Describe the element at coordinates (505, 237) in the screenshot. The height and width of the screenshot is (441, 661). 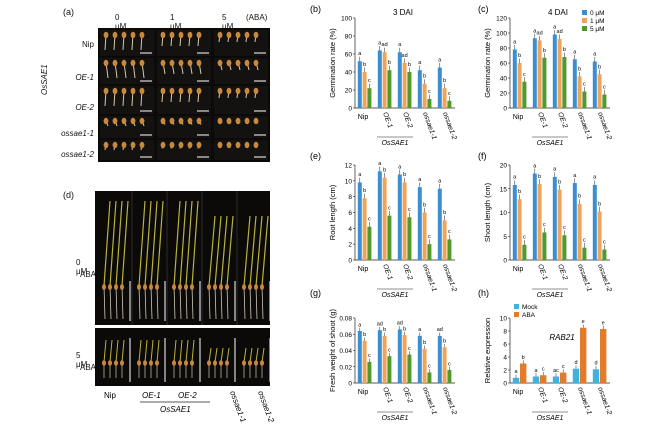
I see `y-tick-label: 5` at that location.